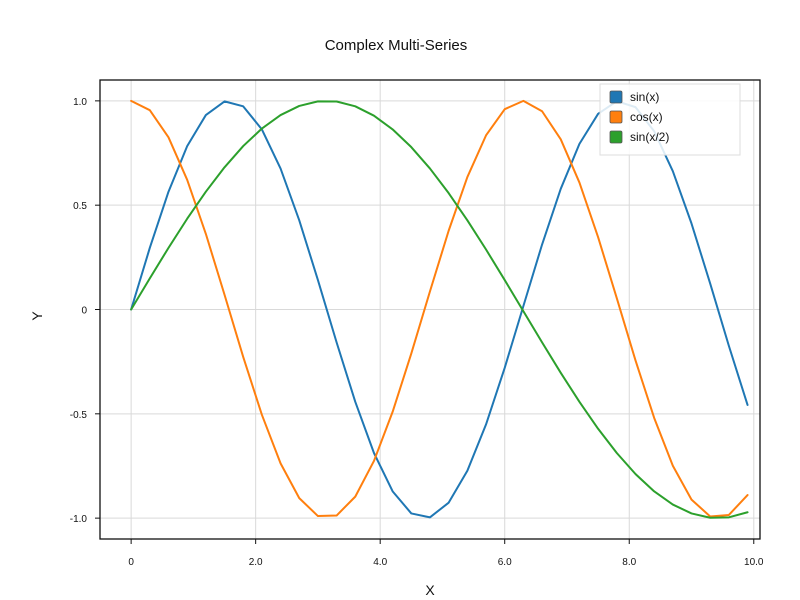 The height and width of the screenshot is (600, 800). Describe the element at coordinates (84, 311) in the screenshot. I see `y-tick-label: 0` at that location.